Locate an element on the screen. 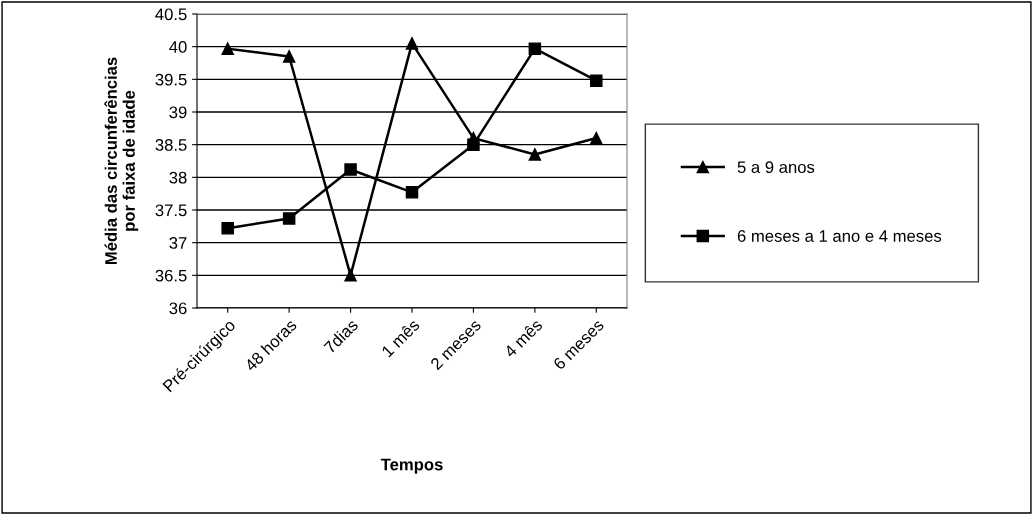 The height and width of the screenshot is (515, 1033). y-tick-label: 36.5 is located at coordinates (171, 275).